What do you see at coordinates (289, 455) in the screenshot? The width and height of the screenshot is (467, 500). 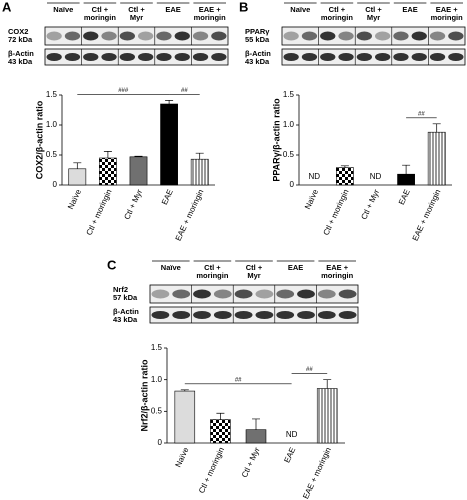 I see `x-tick-label: EAE` at bounding box center [289, 455].